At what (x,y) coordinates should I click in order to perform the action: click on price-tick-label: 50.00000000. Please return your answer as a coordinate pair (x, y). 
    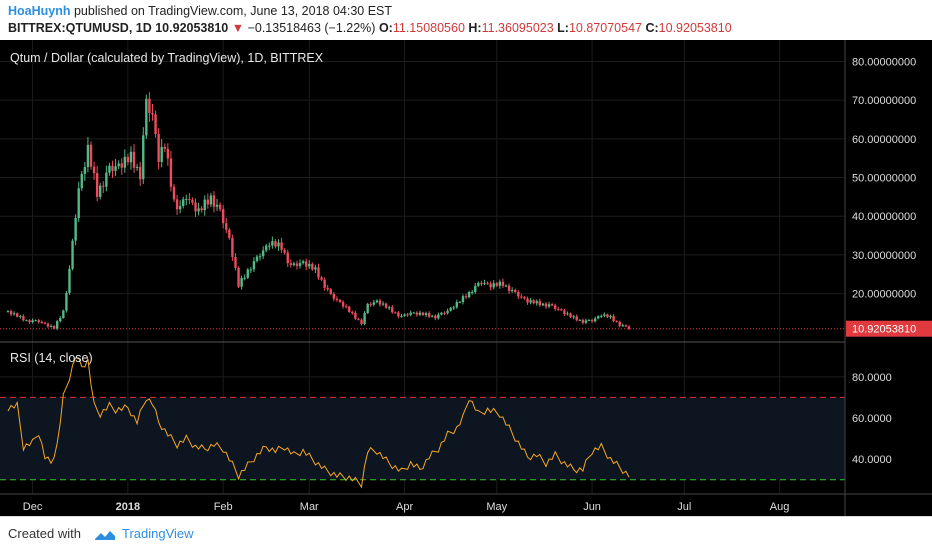
    Looking at the image, I should click on (884, 179).